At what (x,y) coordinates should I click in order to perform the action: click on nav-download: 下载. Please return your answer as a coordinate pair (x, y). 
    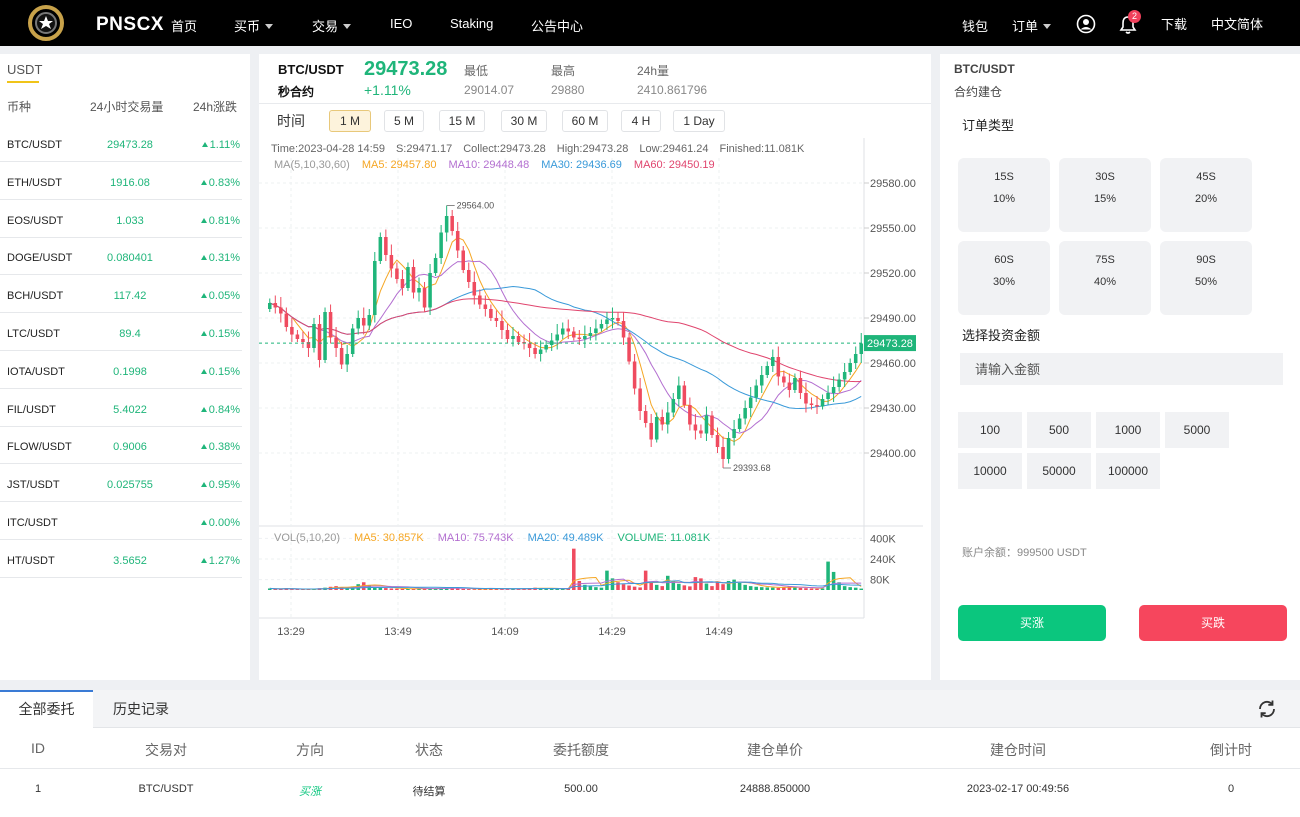
    Looking at the image, I should click on (1174, 24).